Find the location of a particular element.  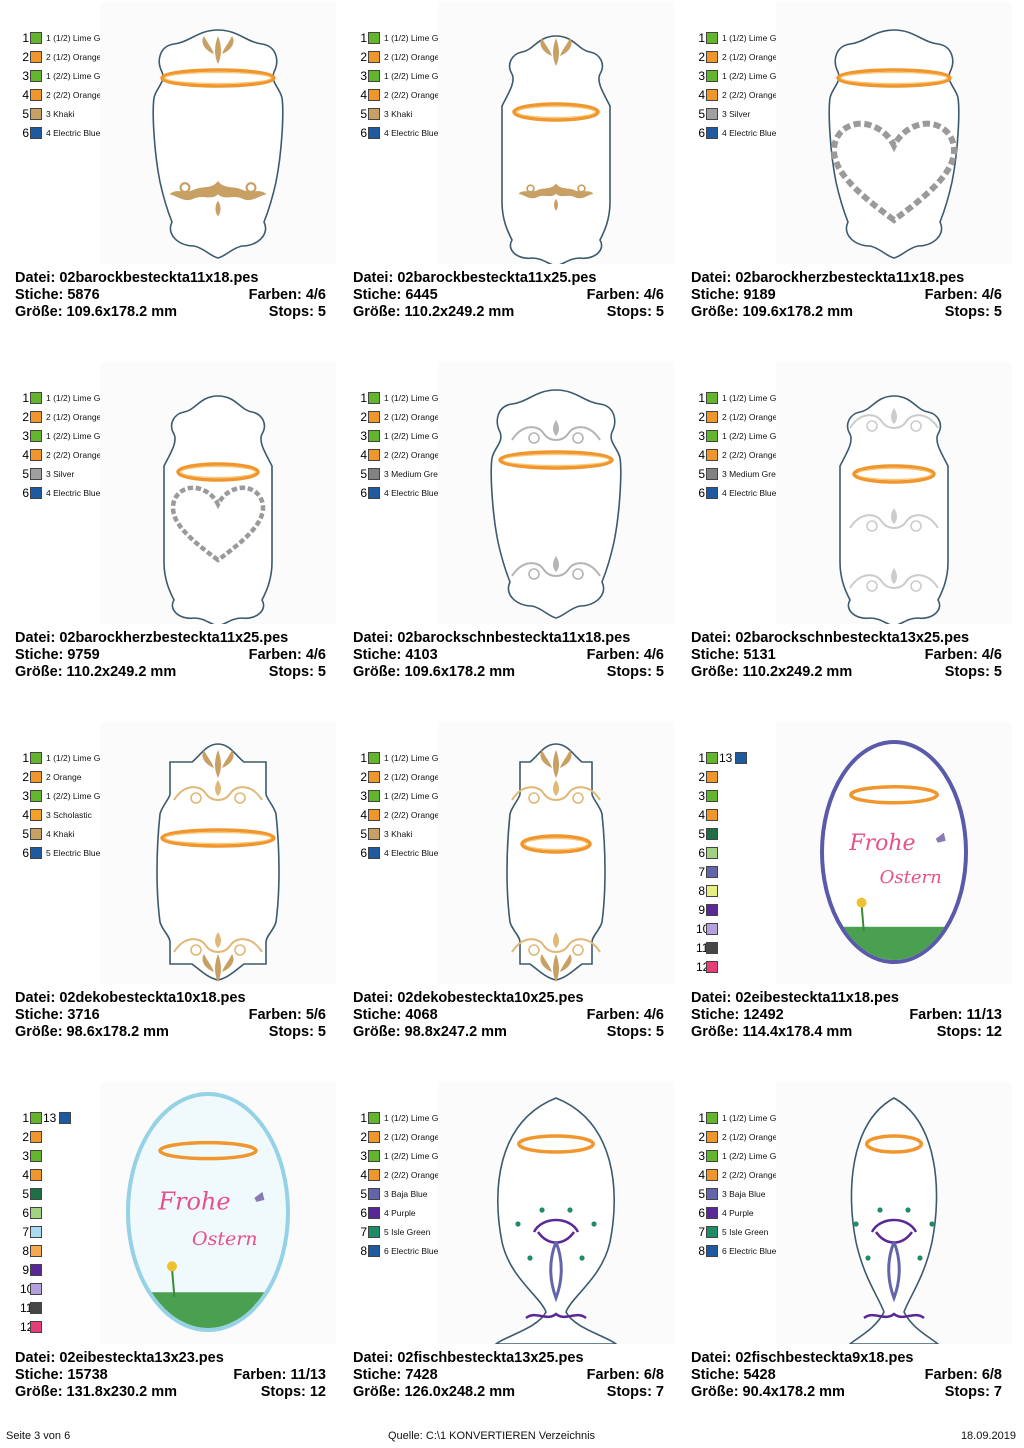

legend-number: 10 is located at coordinates (27, 1288).